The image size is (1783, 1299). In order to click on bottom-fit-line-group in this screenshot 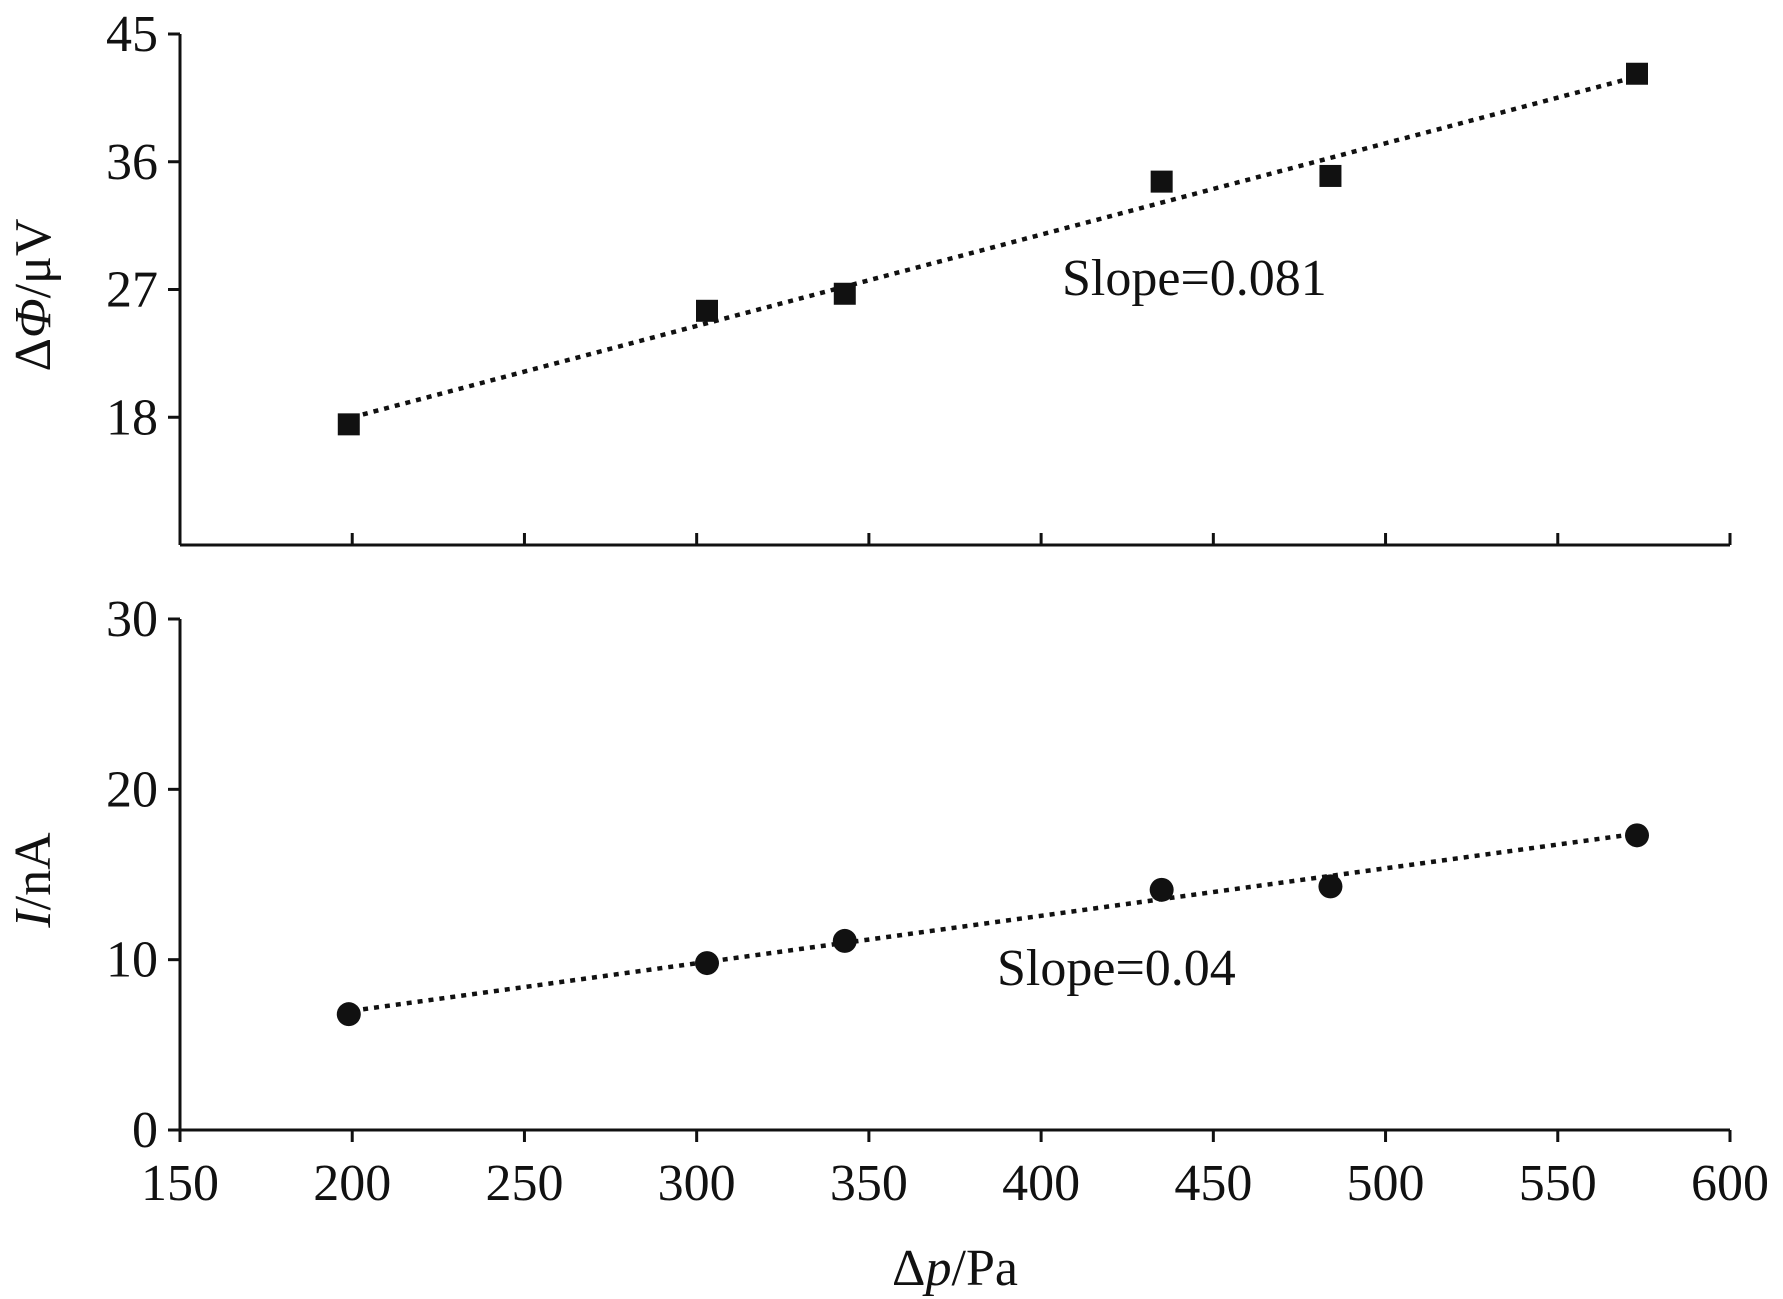, I will do `click(994, 922)`.